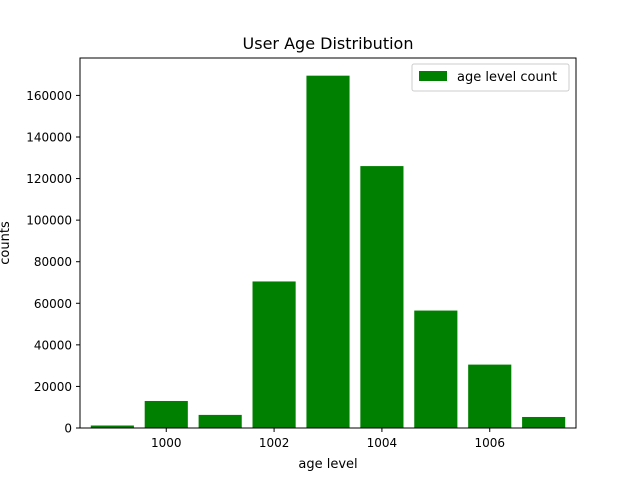 The image size is (640, 484). I want to click on legend: age level count, so click(490, 77).